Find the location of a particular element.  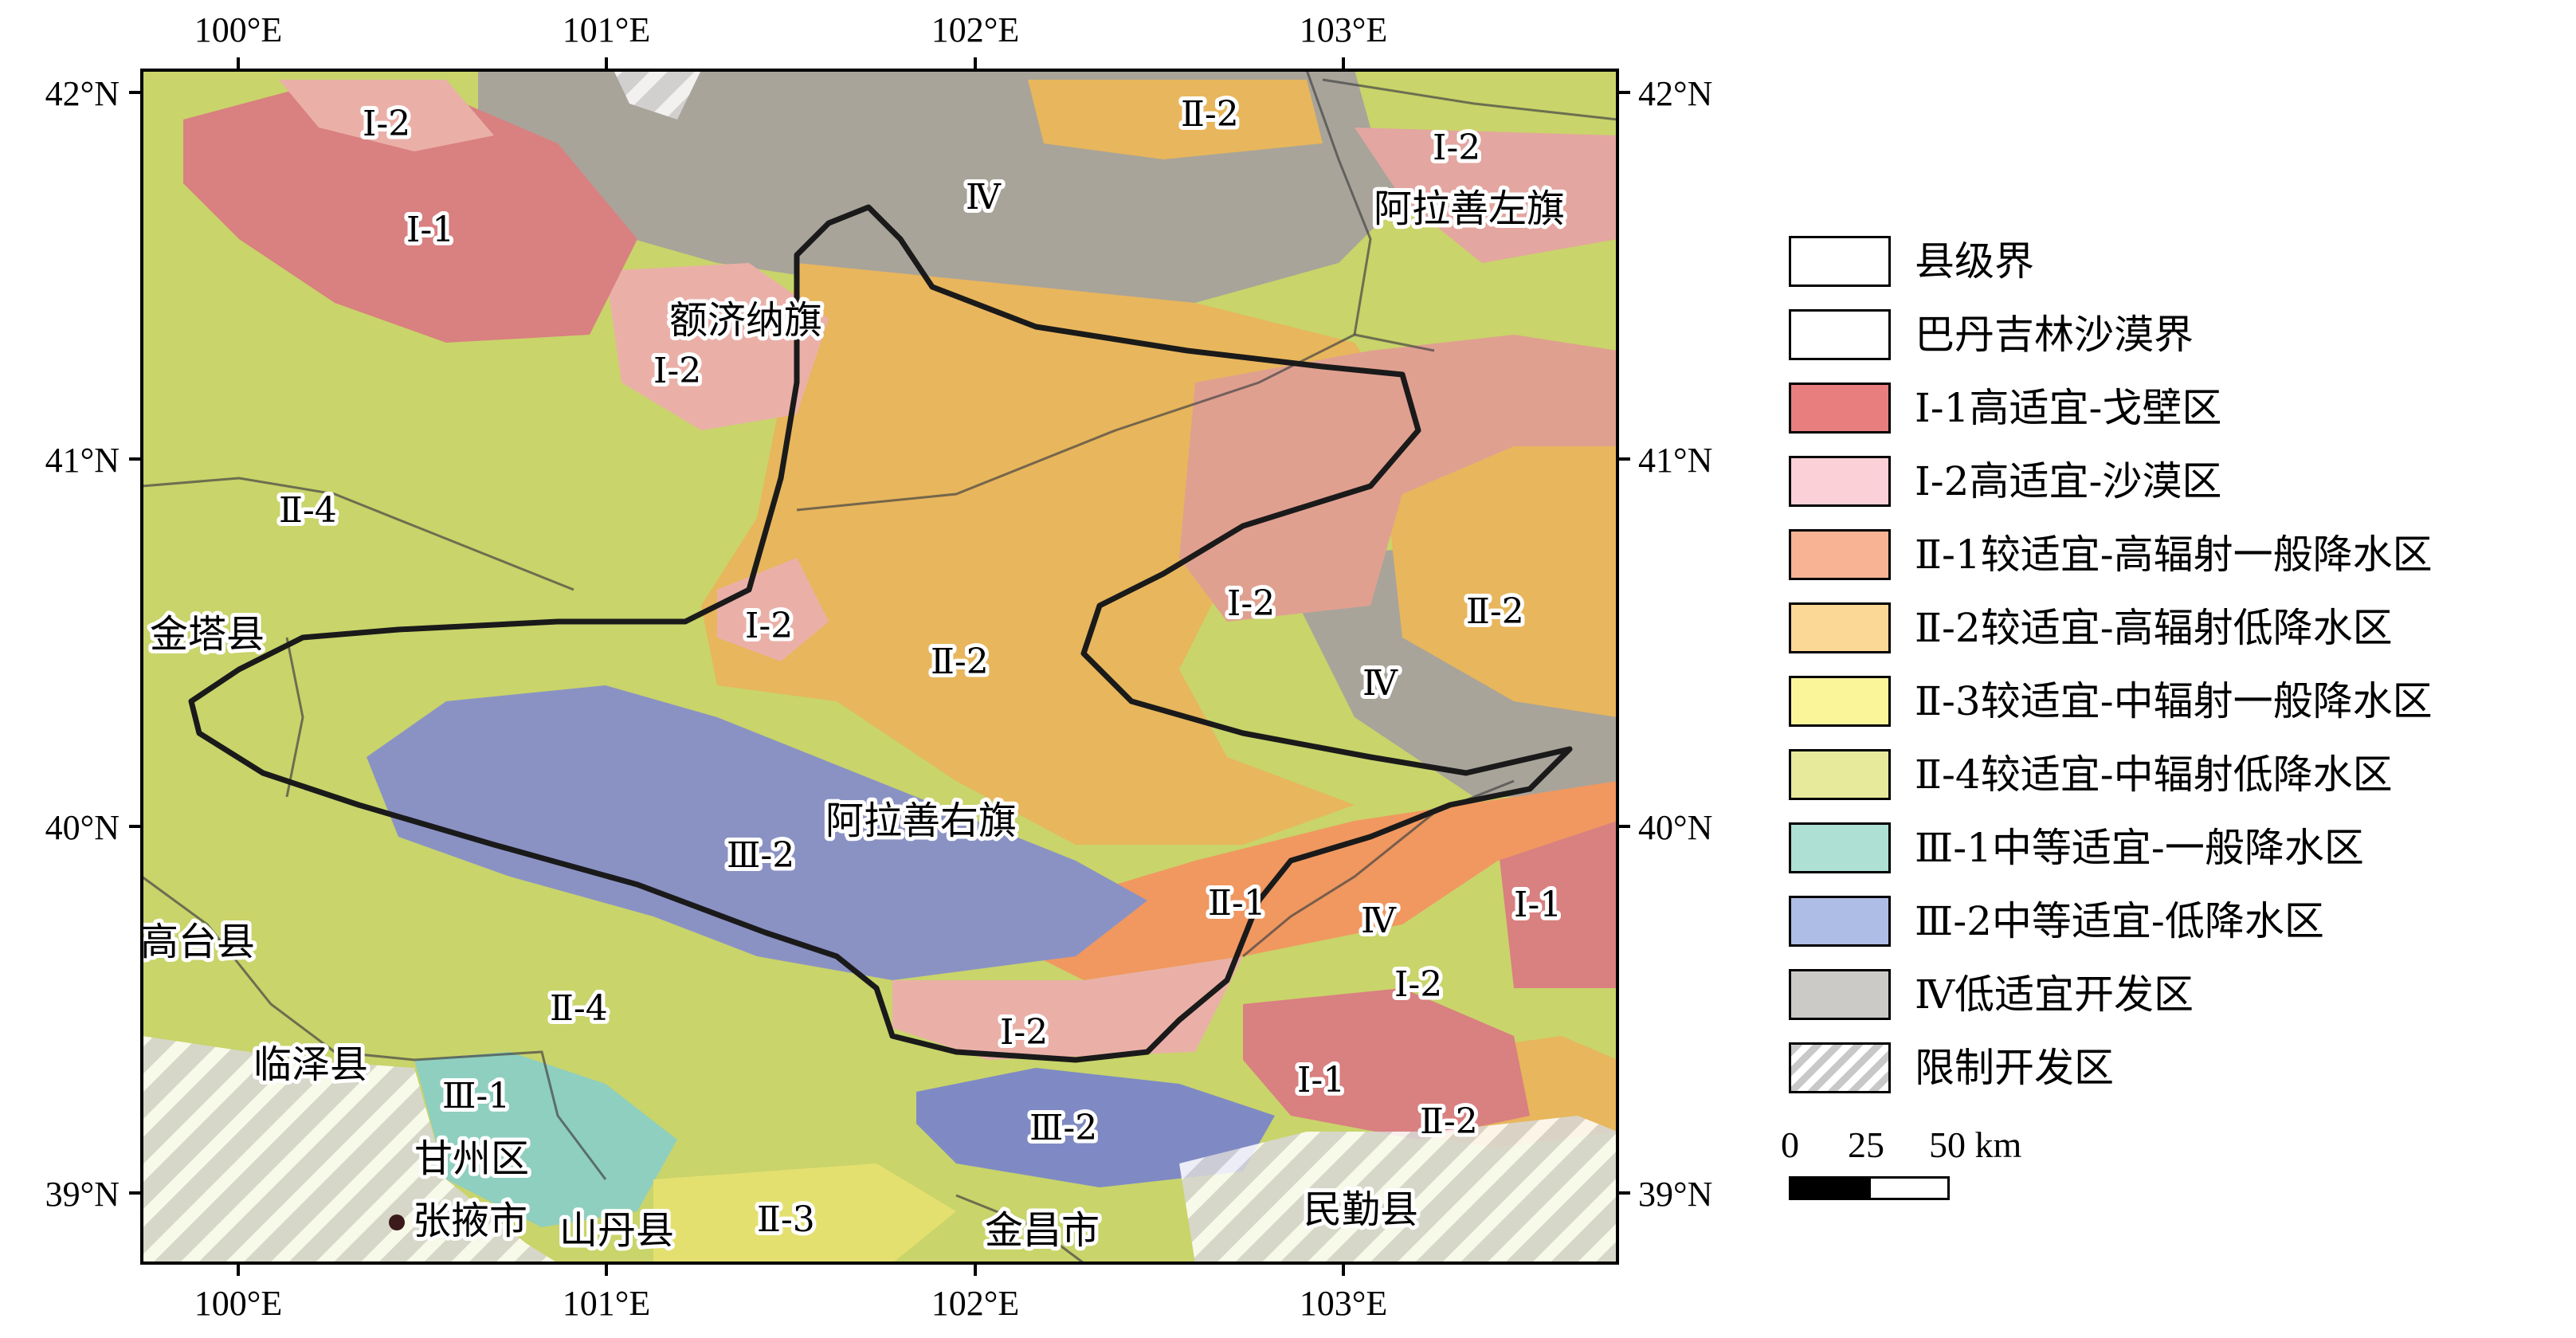

legend-item: Ⅳ低适宜开发区 is located at coordinates (2179, 994).